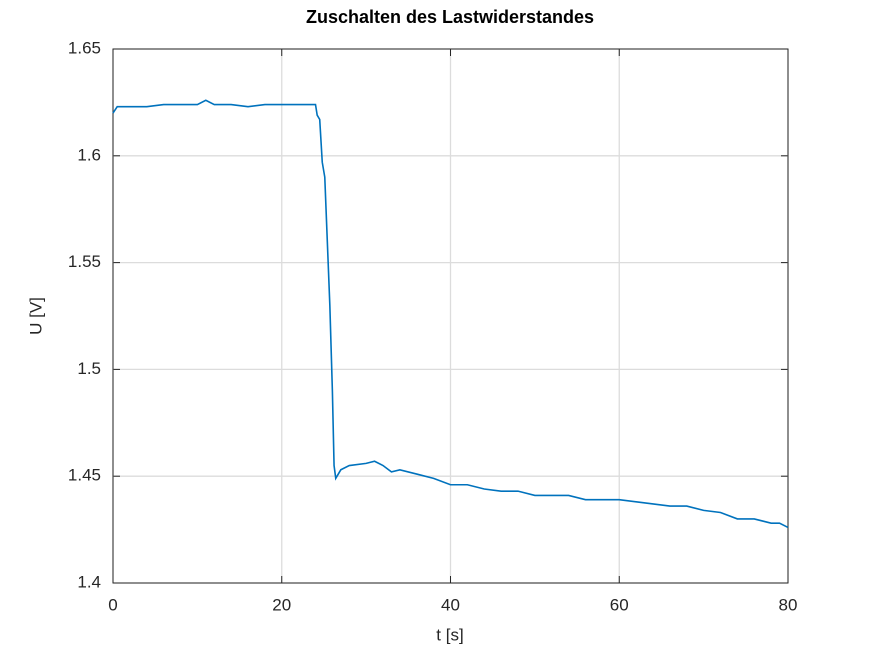 This screenshot has width=871, height=654. I want to click on y-tick-label: 1.6, so click(89, 154).